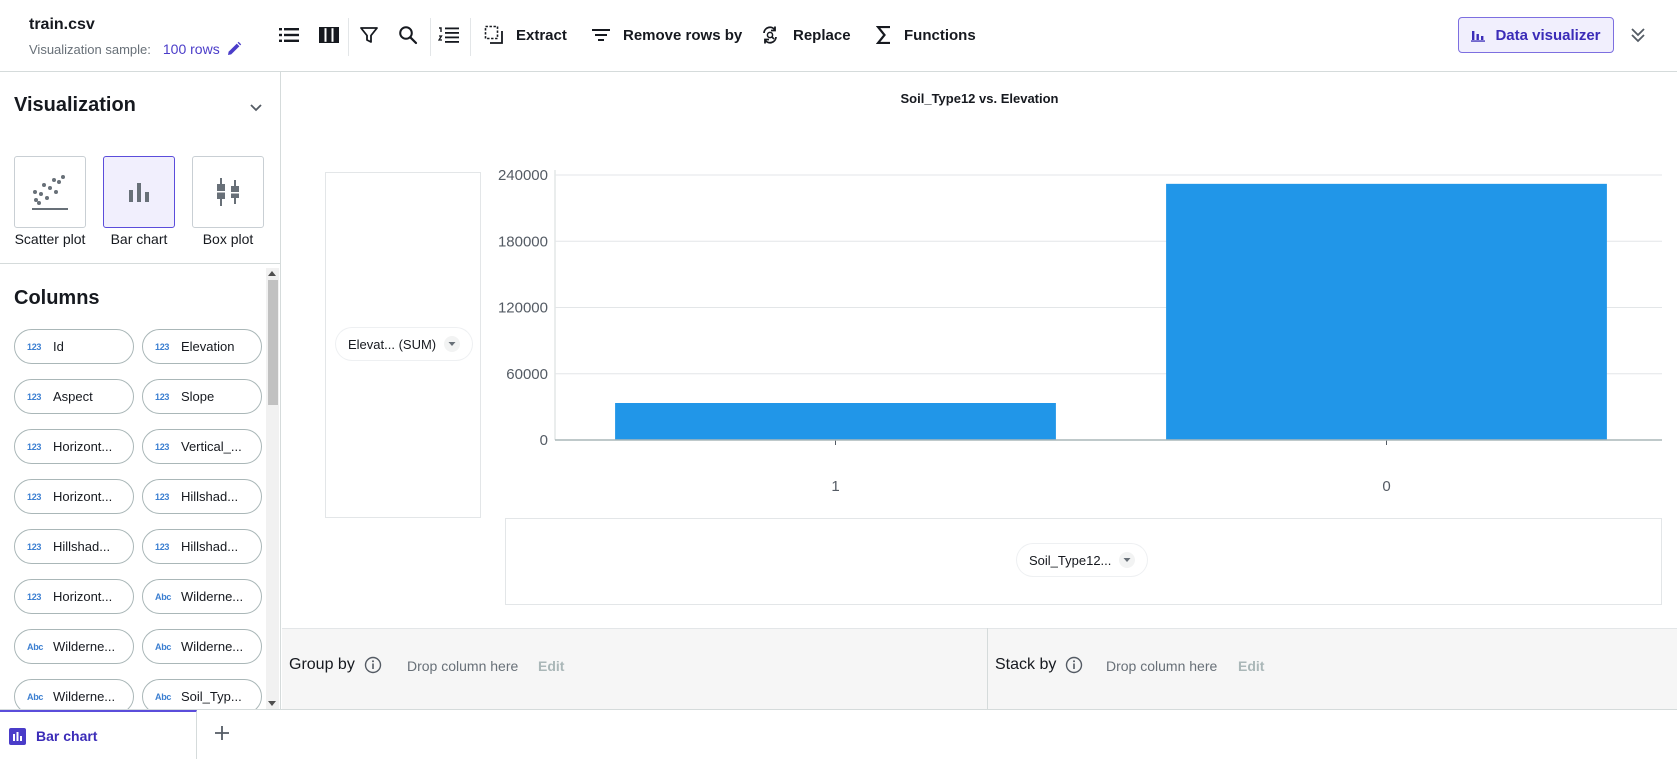  What do you see at coordinates (369, 35) in the screenshot?
I see `filter-icon` at bounding box center [369, 35].